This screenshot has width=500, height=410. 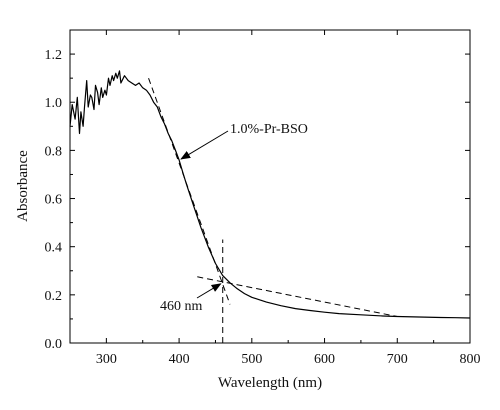 I want to click on y-tick-label: 0.0, so click(x=54, y=344).